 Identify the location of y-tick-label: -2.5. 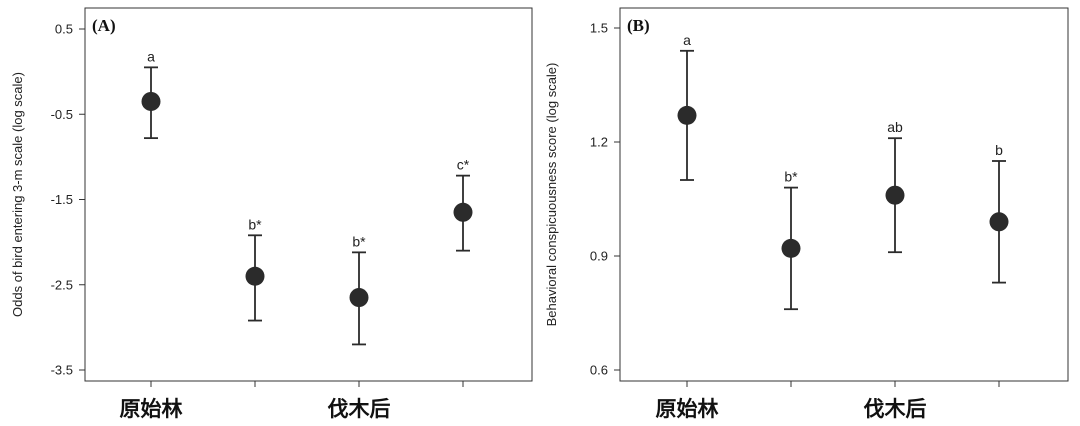
(62, 284).